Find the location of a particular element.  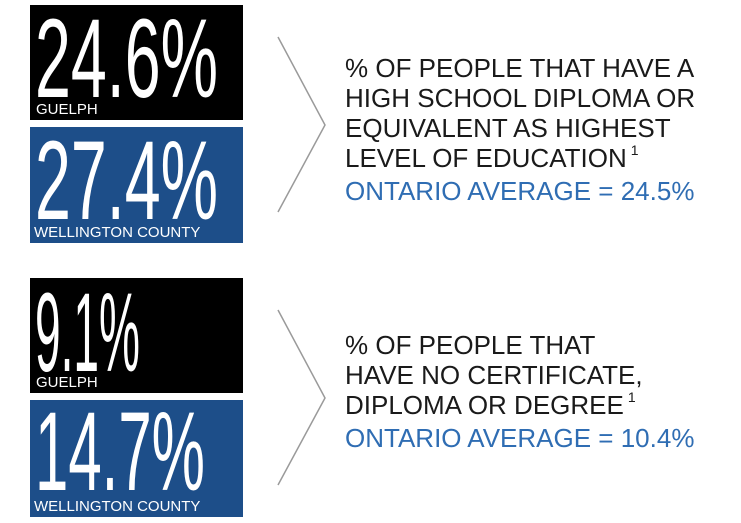

description-line: EQUIVALENT AS HIGHEST is located at coordinates (508, 128).